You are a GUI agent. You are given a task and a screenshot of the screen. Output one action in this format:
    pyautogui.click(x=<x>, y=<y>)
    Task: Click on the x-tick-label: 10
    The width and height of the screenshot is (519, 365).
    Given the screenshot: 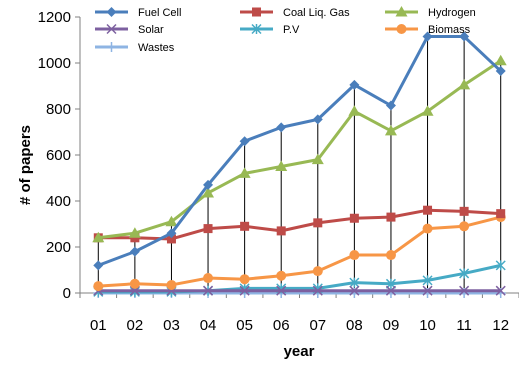 What is the action you would take?
    pyautogui.click(x=427, y=325)
    